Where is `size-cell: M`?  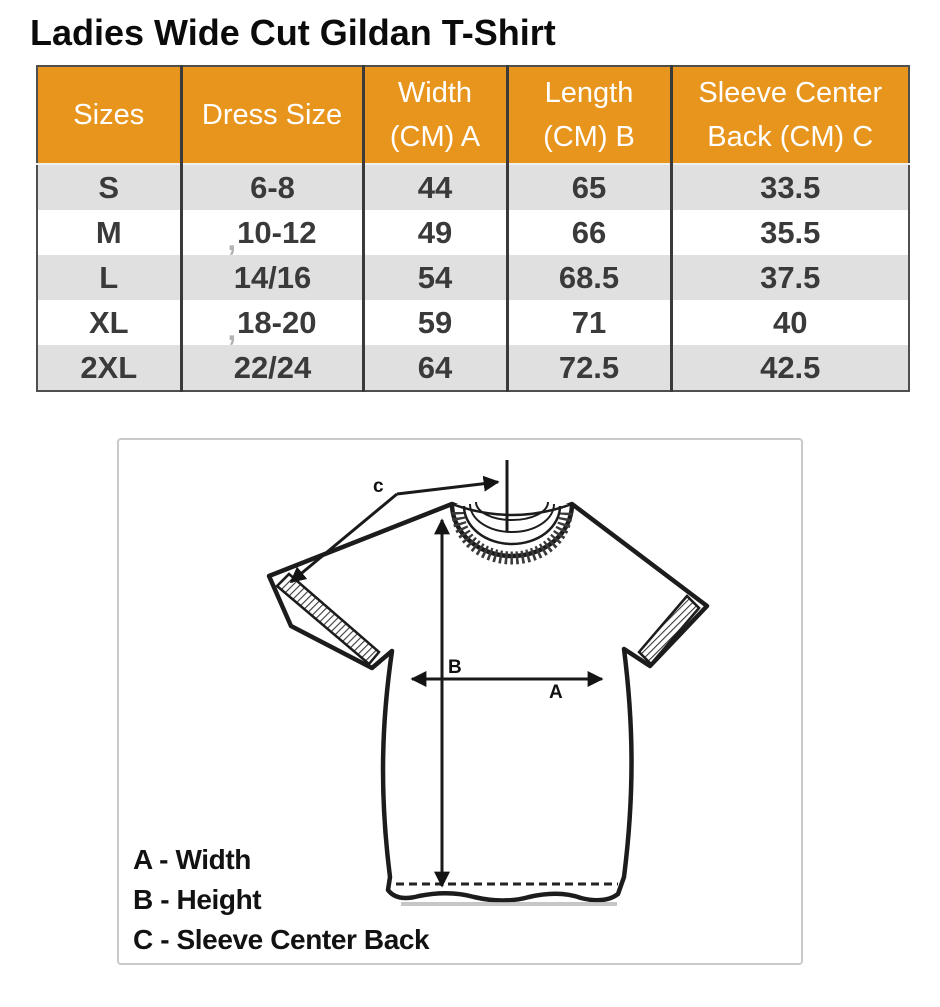 size-cell: M is located at coordinates (109, 232).